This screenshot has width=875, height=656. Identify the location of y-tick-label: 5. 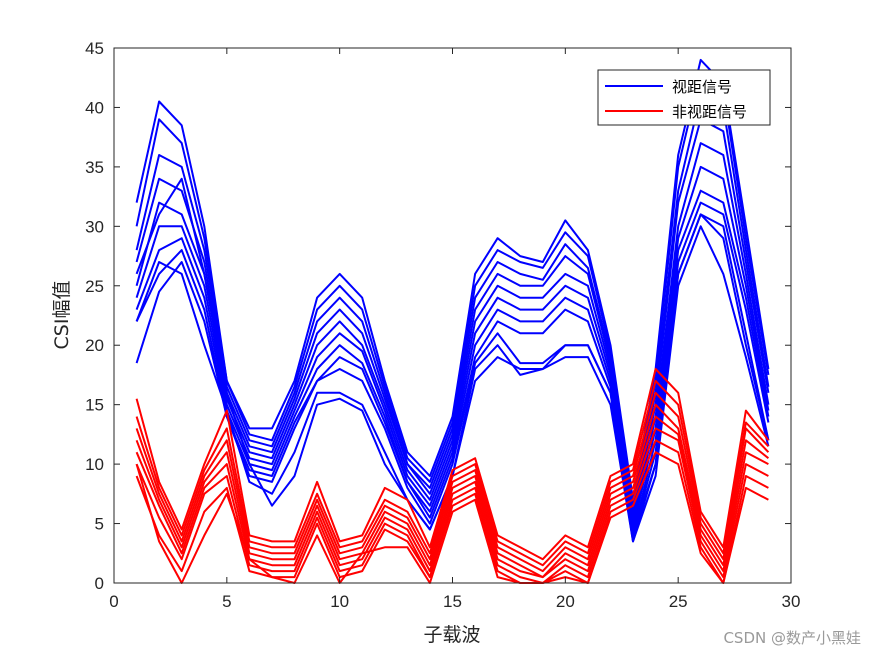
(99, 524).